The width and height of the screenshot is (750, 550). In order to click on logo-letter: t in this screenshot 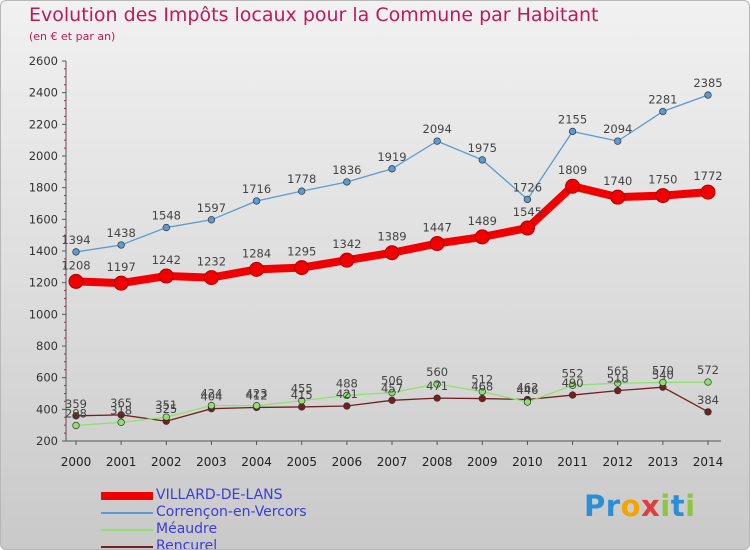, I will do `click(678, 506)`.